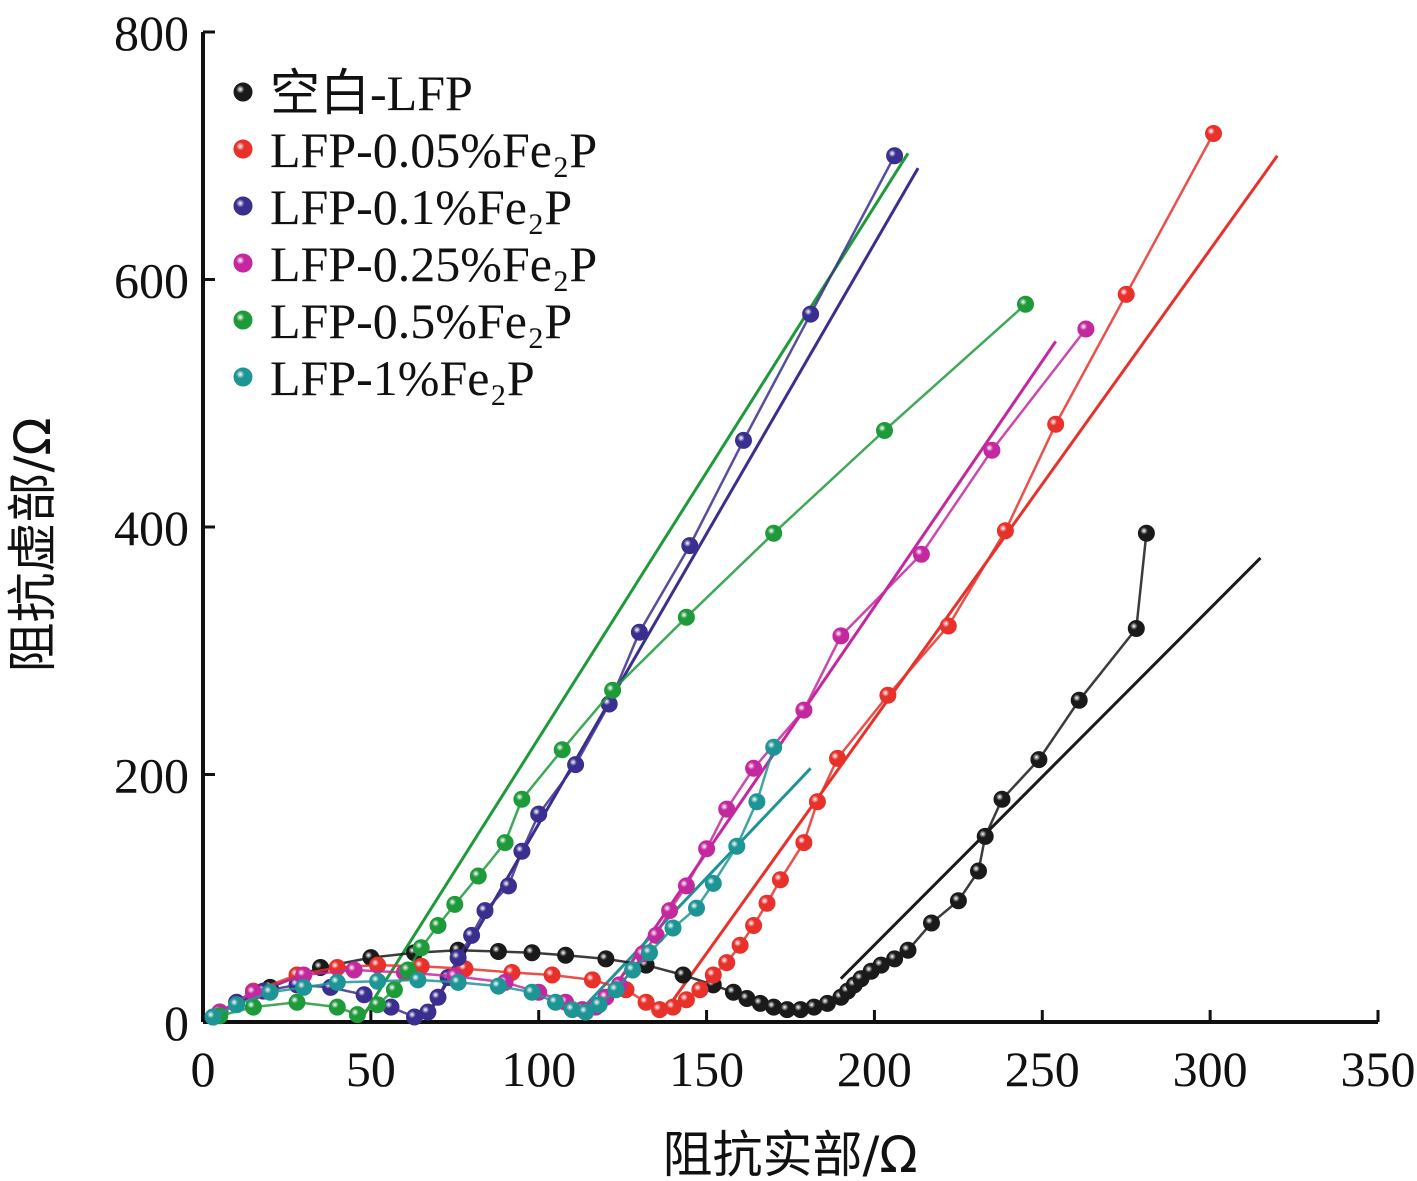 This screenshot has height=1181, width=1417. I want to click on legend-entry-label: LFP-0.1%Fe₂P, so click(421, 207).